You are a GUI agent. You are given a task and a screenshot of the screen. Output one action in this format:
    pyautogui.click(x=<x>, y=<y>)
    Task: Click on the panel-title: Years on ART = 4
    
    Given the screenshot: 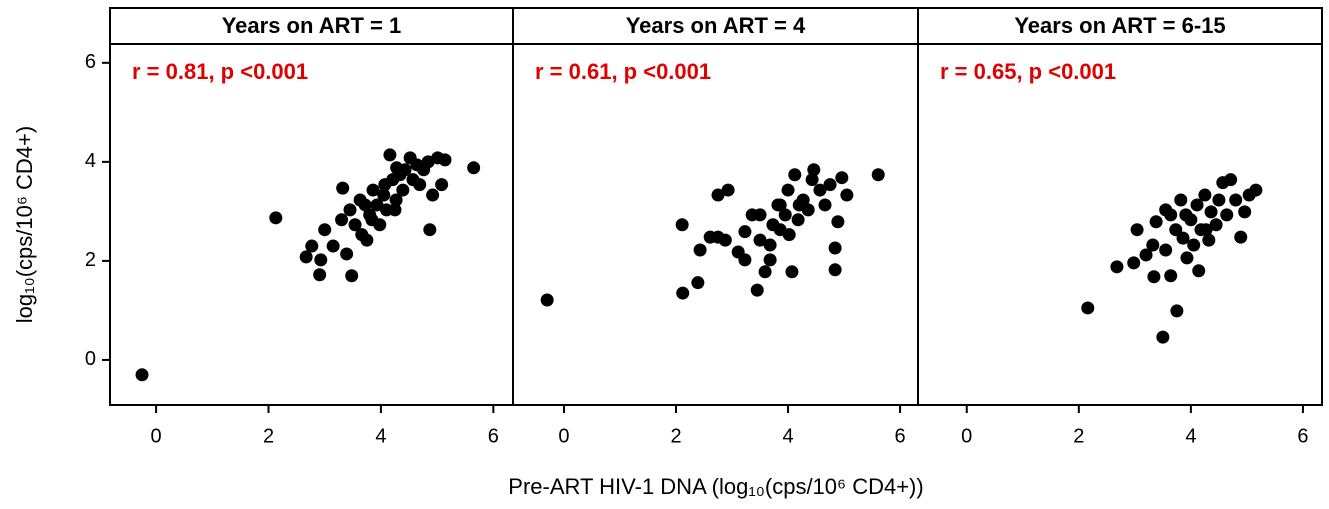 What is the action you would take?
    pyautogui.click(x=716, y=25)
    